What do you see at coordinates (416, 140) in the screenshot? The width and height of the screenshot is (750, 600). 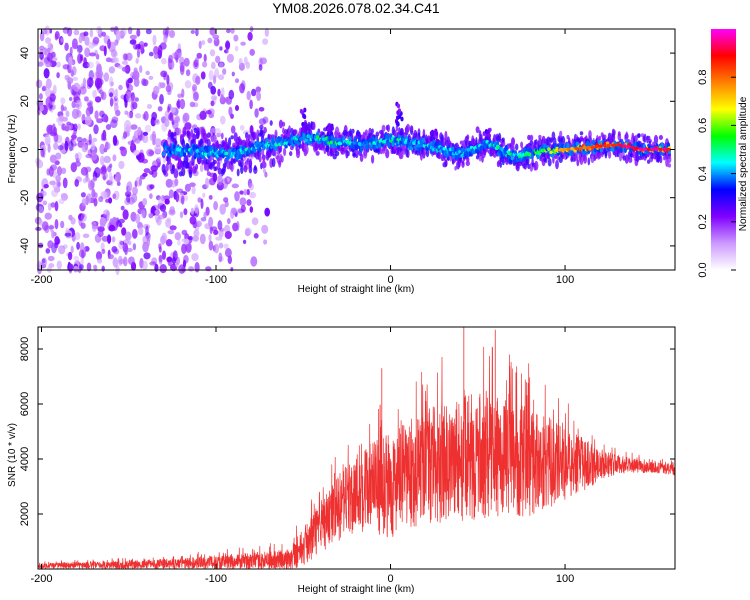 I see `spectrogram-ridge-layer` at bounding box center [416, 140].